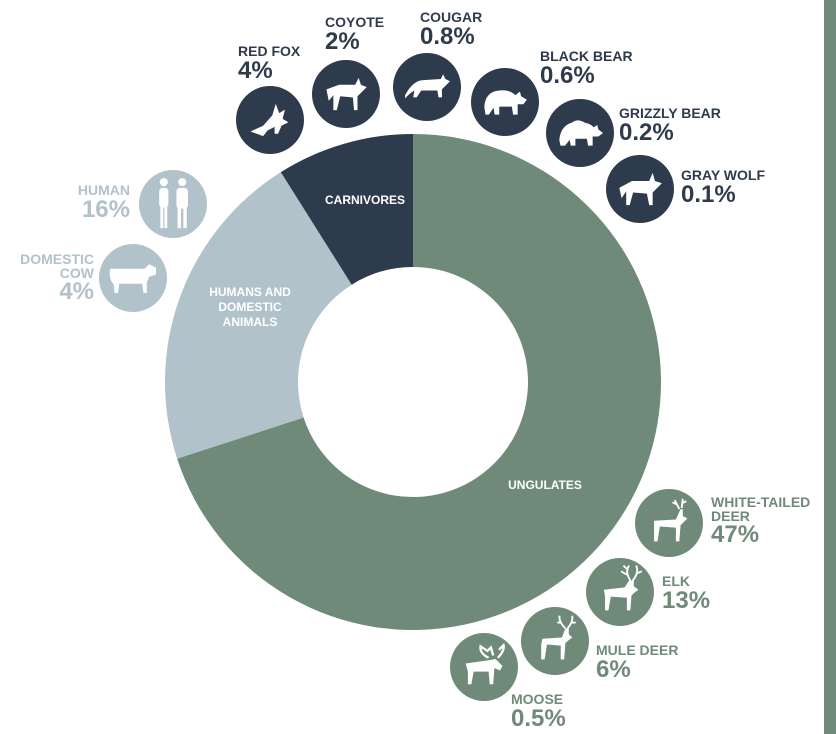  I want to click on label-coyote-name: COYOTE, so click(355, 22).